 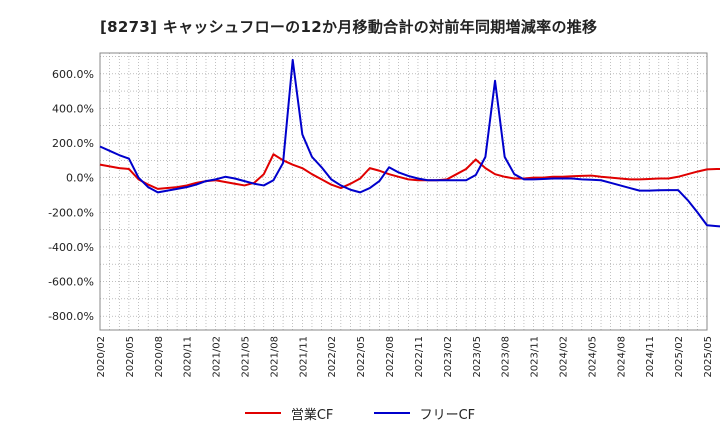 I want to click on x-tick-label: 2023/05, so click(x=477, y=357).